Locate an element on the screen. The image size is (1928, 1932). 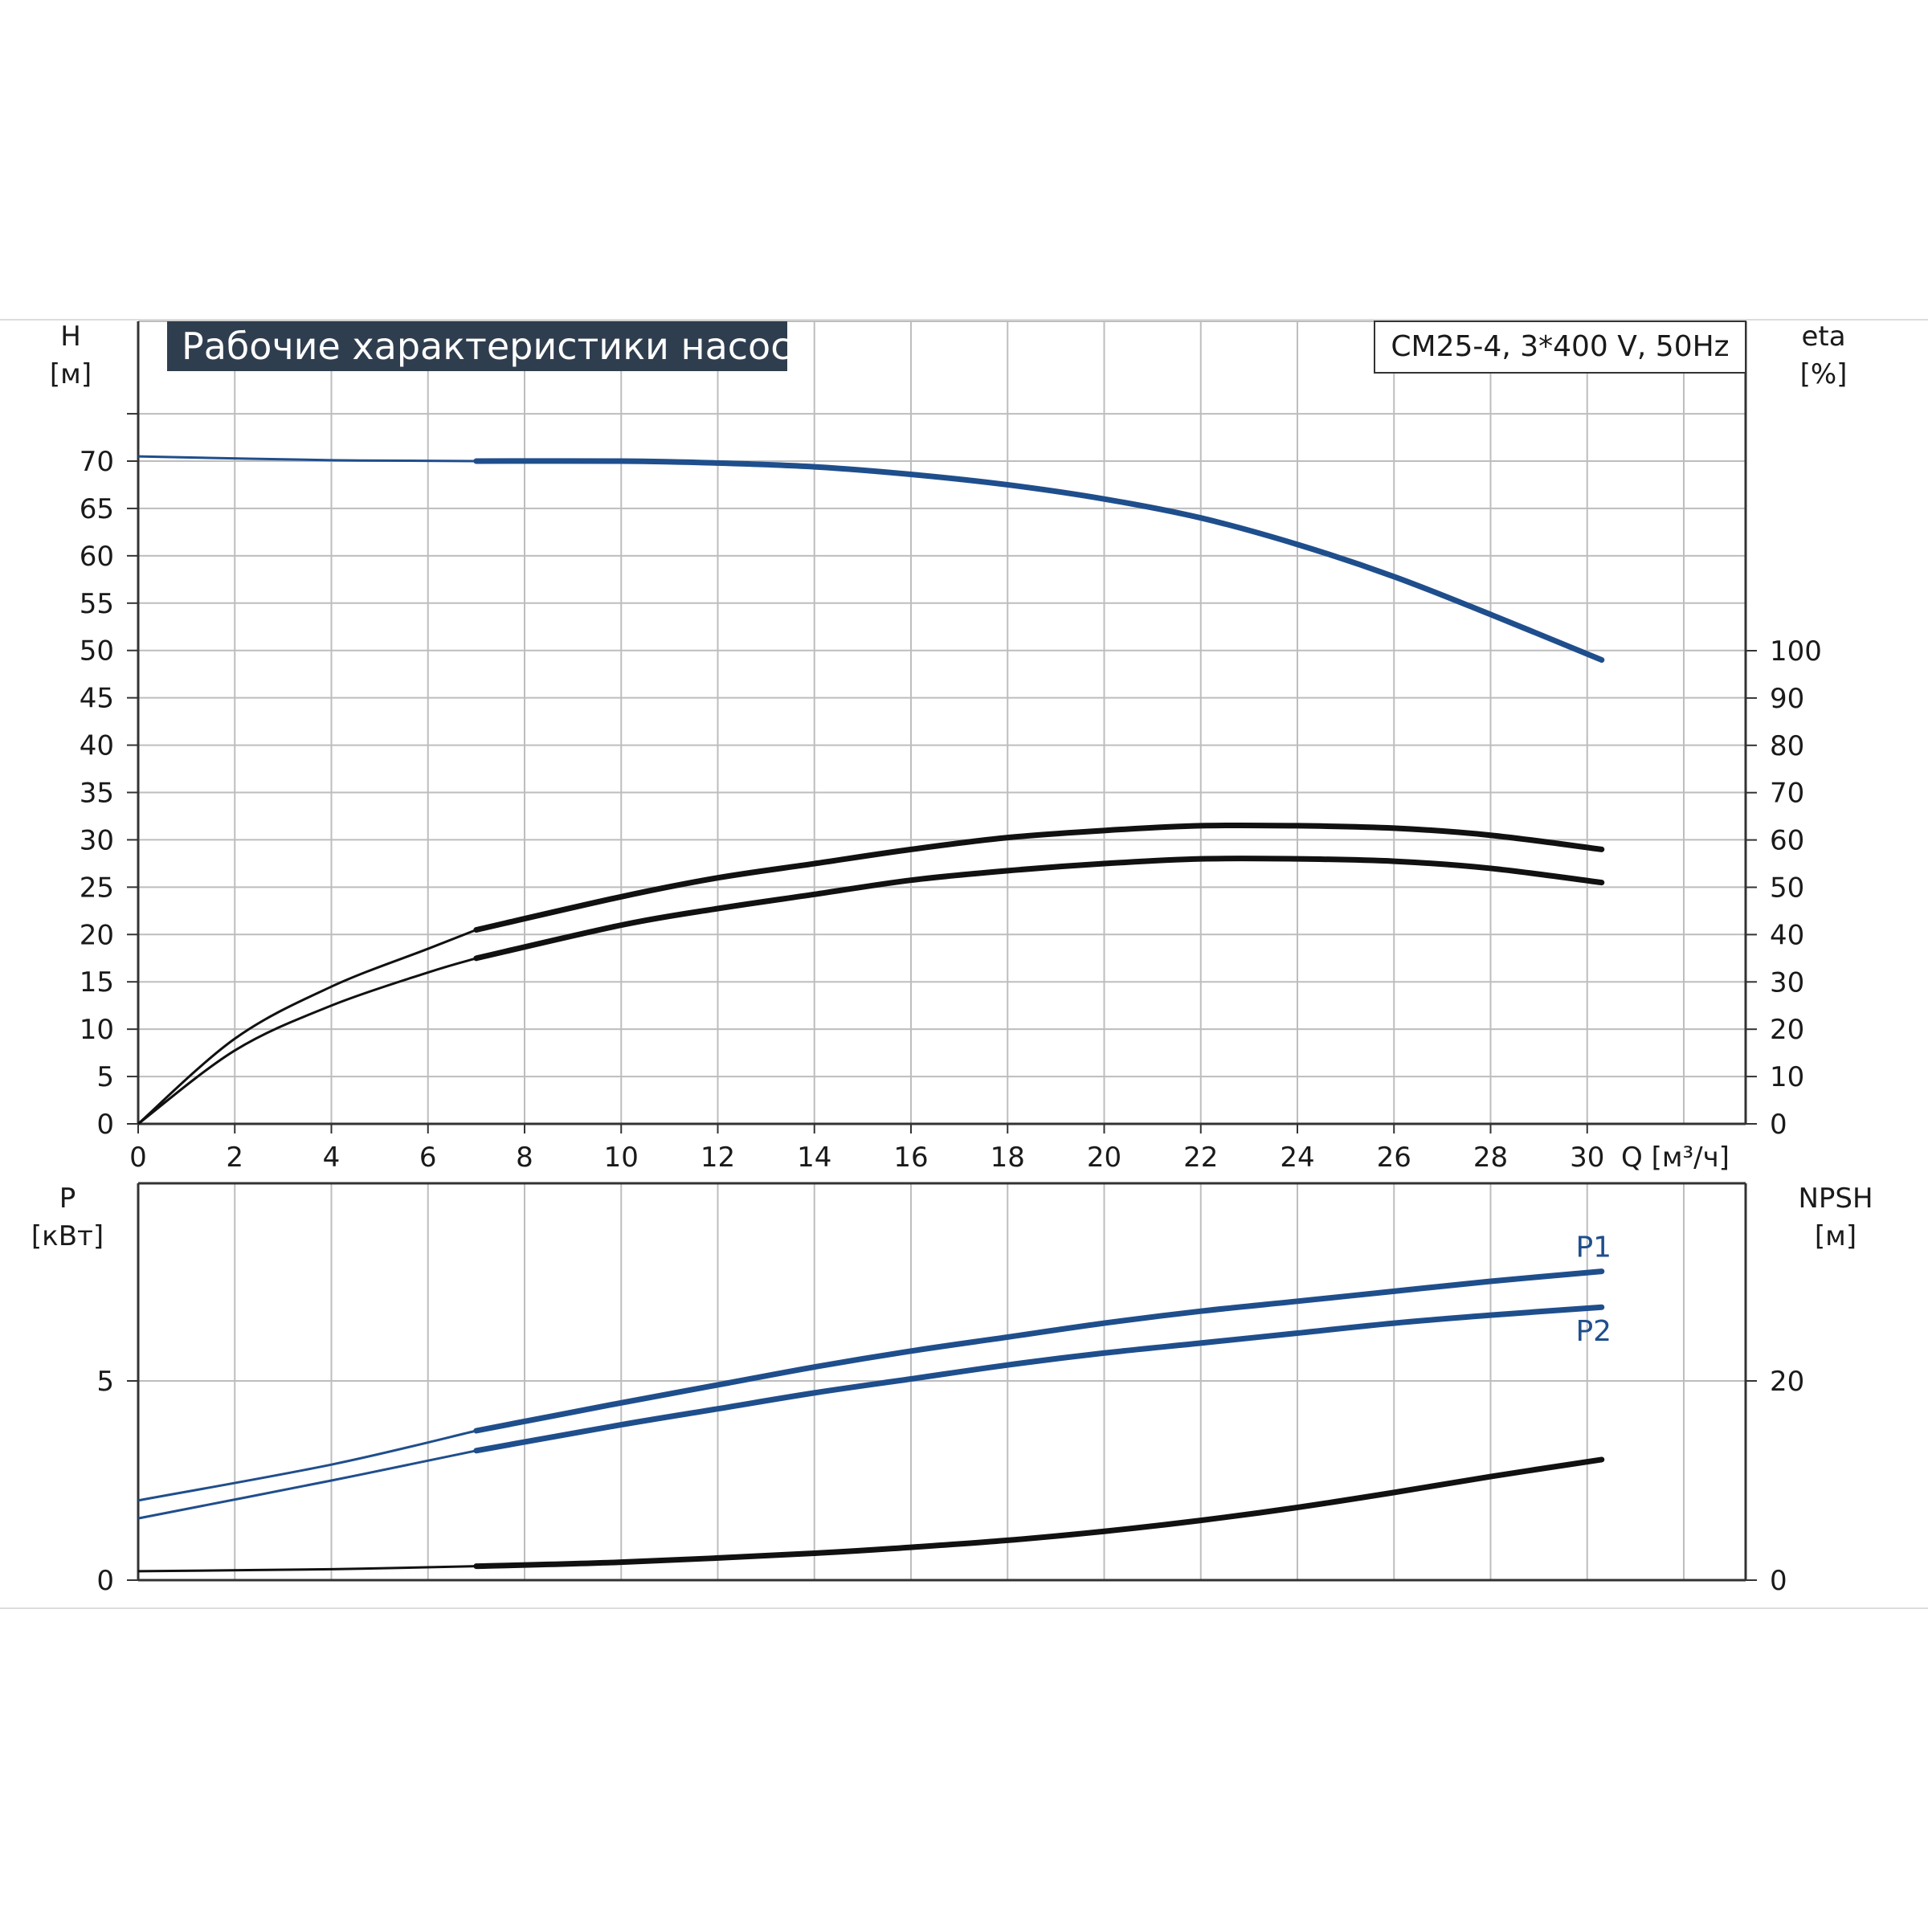
x-tick-label: 14 is located at coordinates (814, 1158).